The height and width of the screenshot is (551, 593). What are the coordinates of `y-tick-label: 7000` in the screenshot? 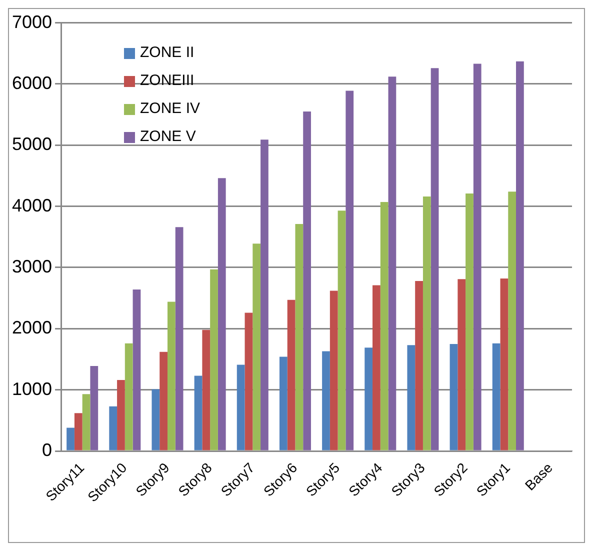 It's located at (32, 22).